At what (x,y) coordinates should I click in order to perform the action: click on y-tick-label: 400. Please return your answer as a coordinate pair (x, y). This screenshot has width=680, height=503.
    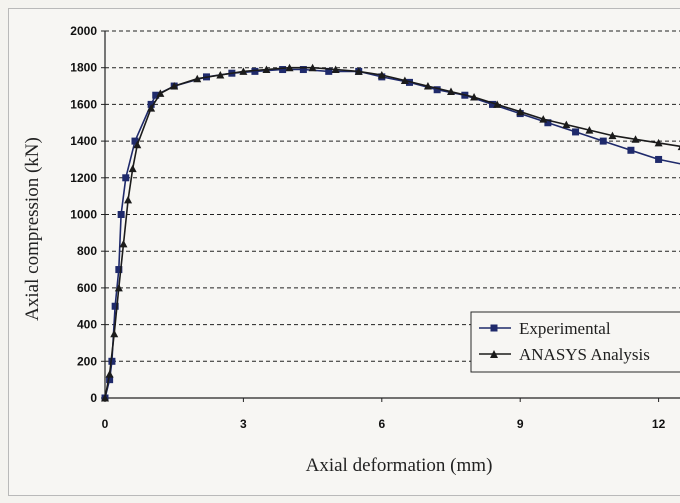
    Looking at the image, I should click on (87, 325).